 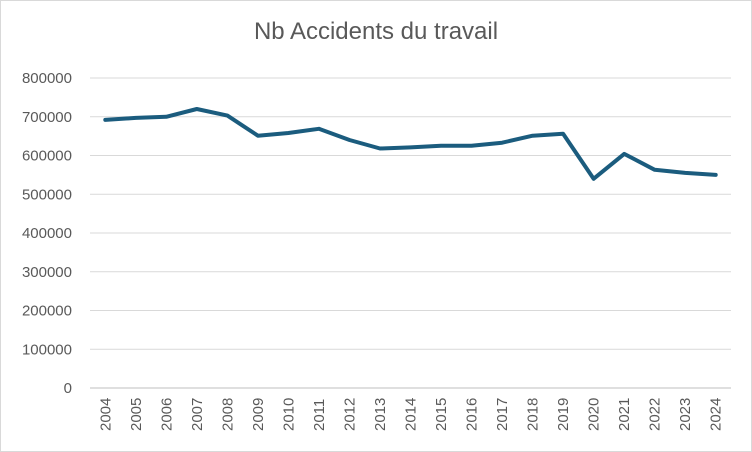 I want to click on y-tick-label: 100000, so click(x=47, y=349).